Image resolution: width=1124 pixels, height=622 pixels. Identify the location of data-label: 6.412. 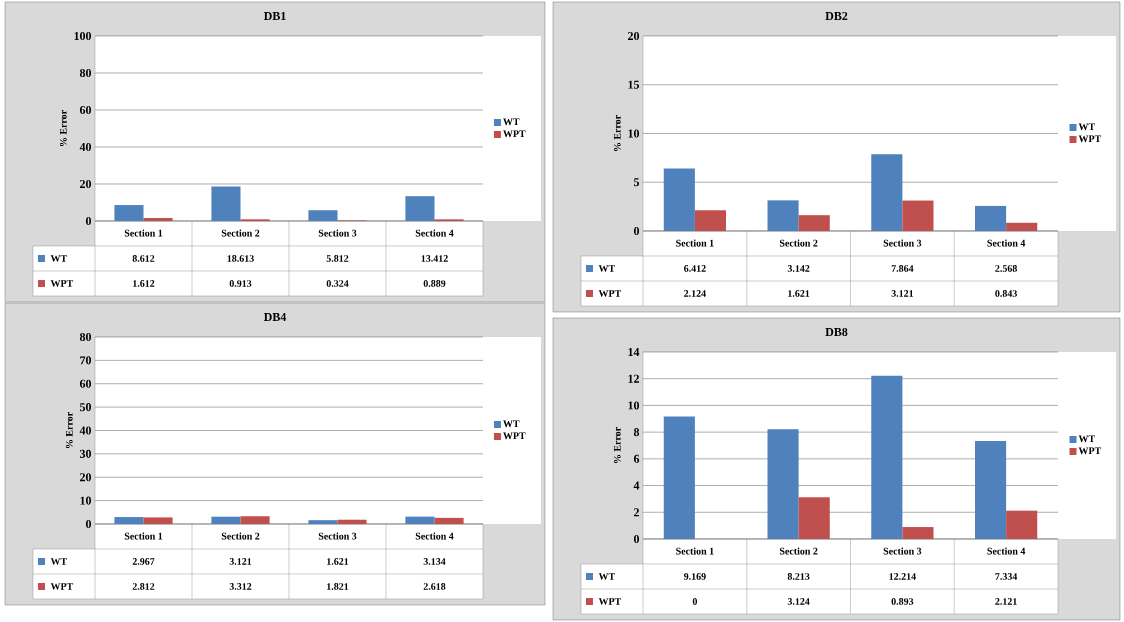
(695, 268).